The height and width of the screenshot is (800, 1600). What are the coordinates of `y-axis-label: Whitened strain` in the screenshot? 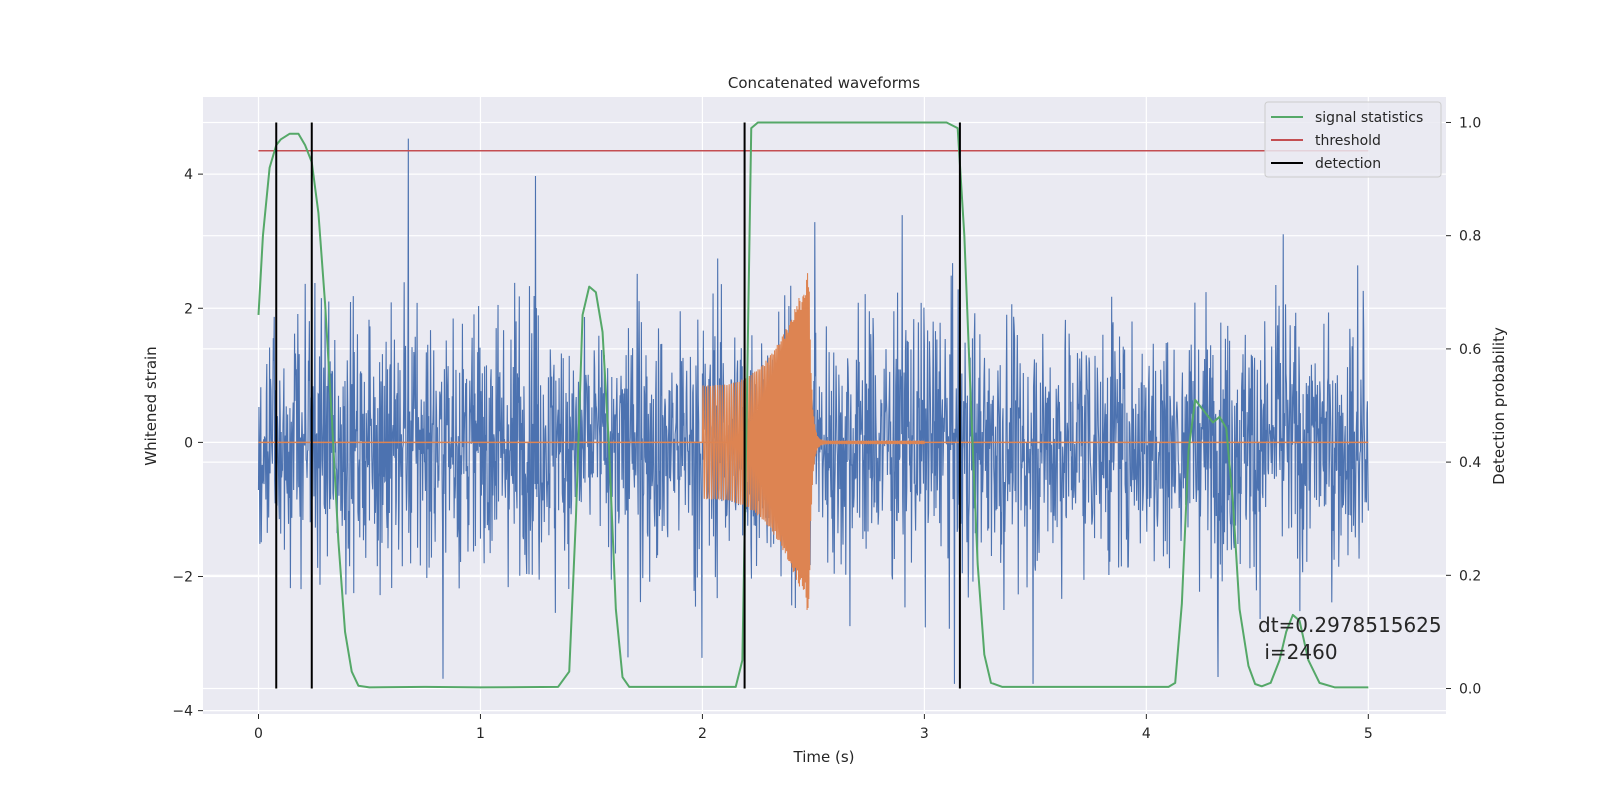 It's located at (151, 405).